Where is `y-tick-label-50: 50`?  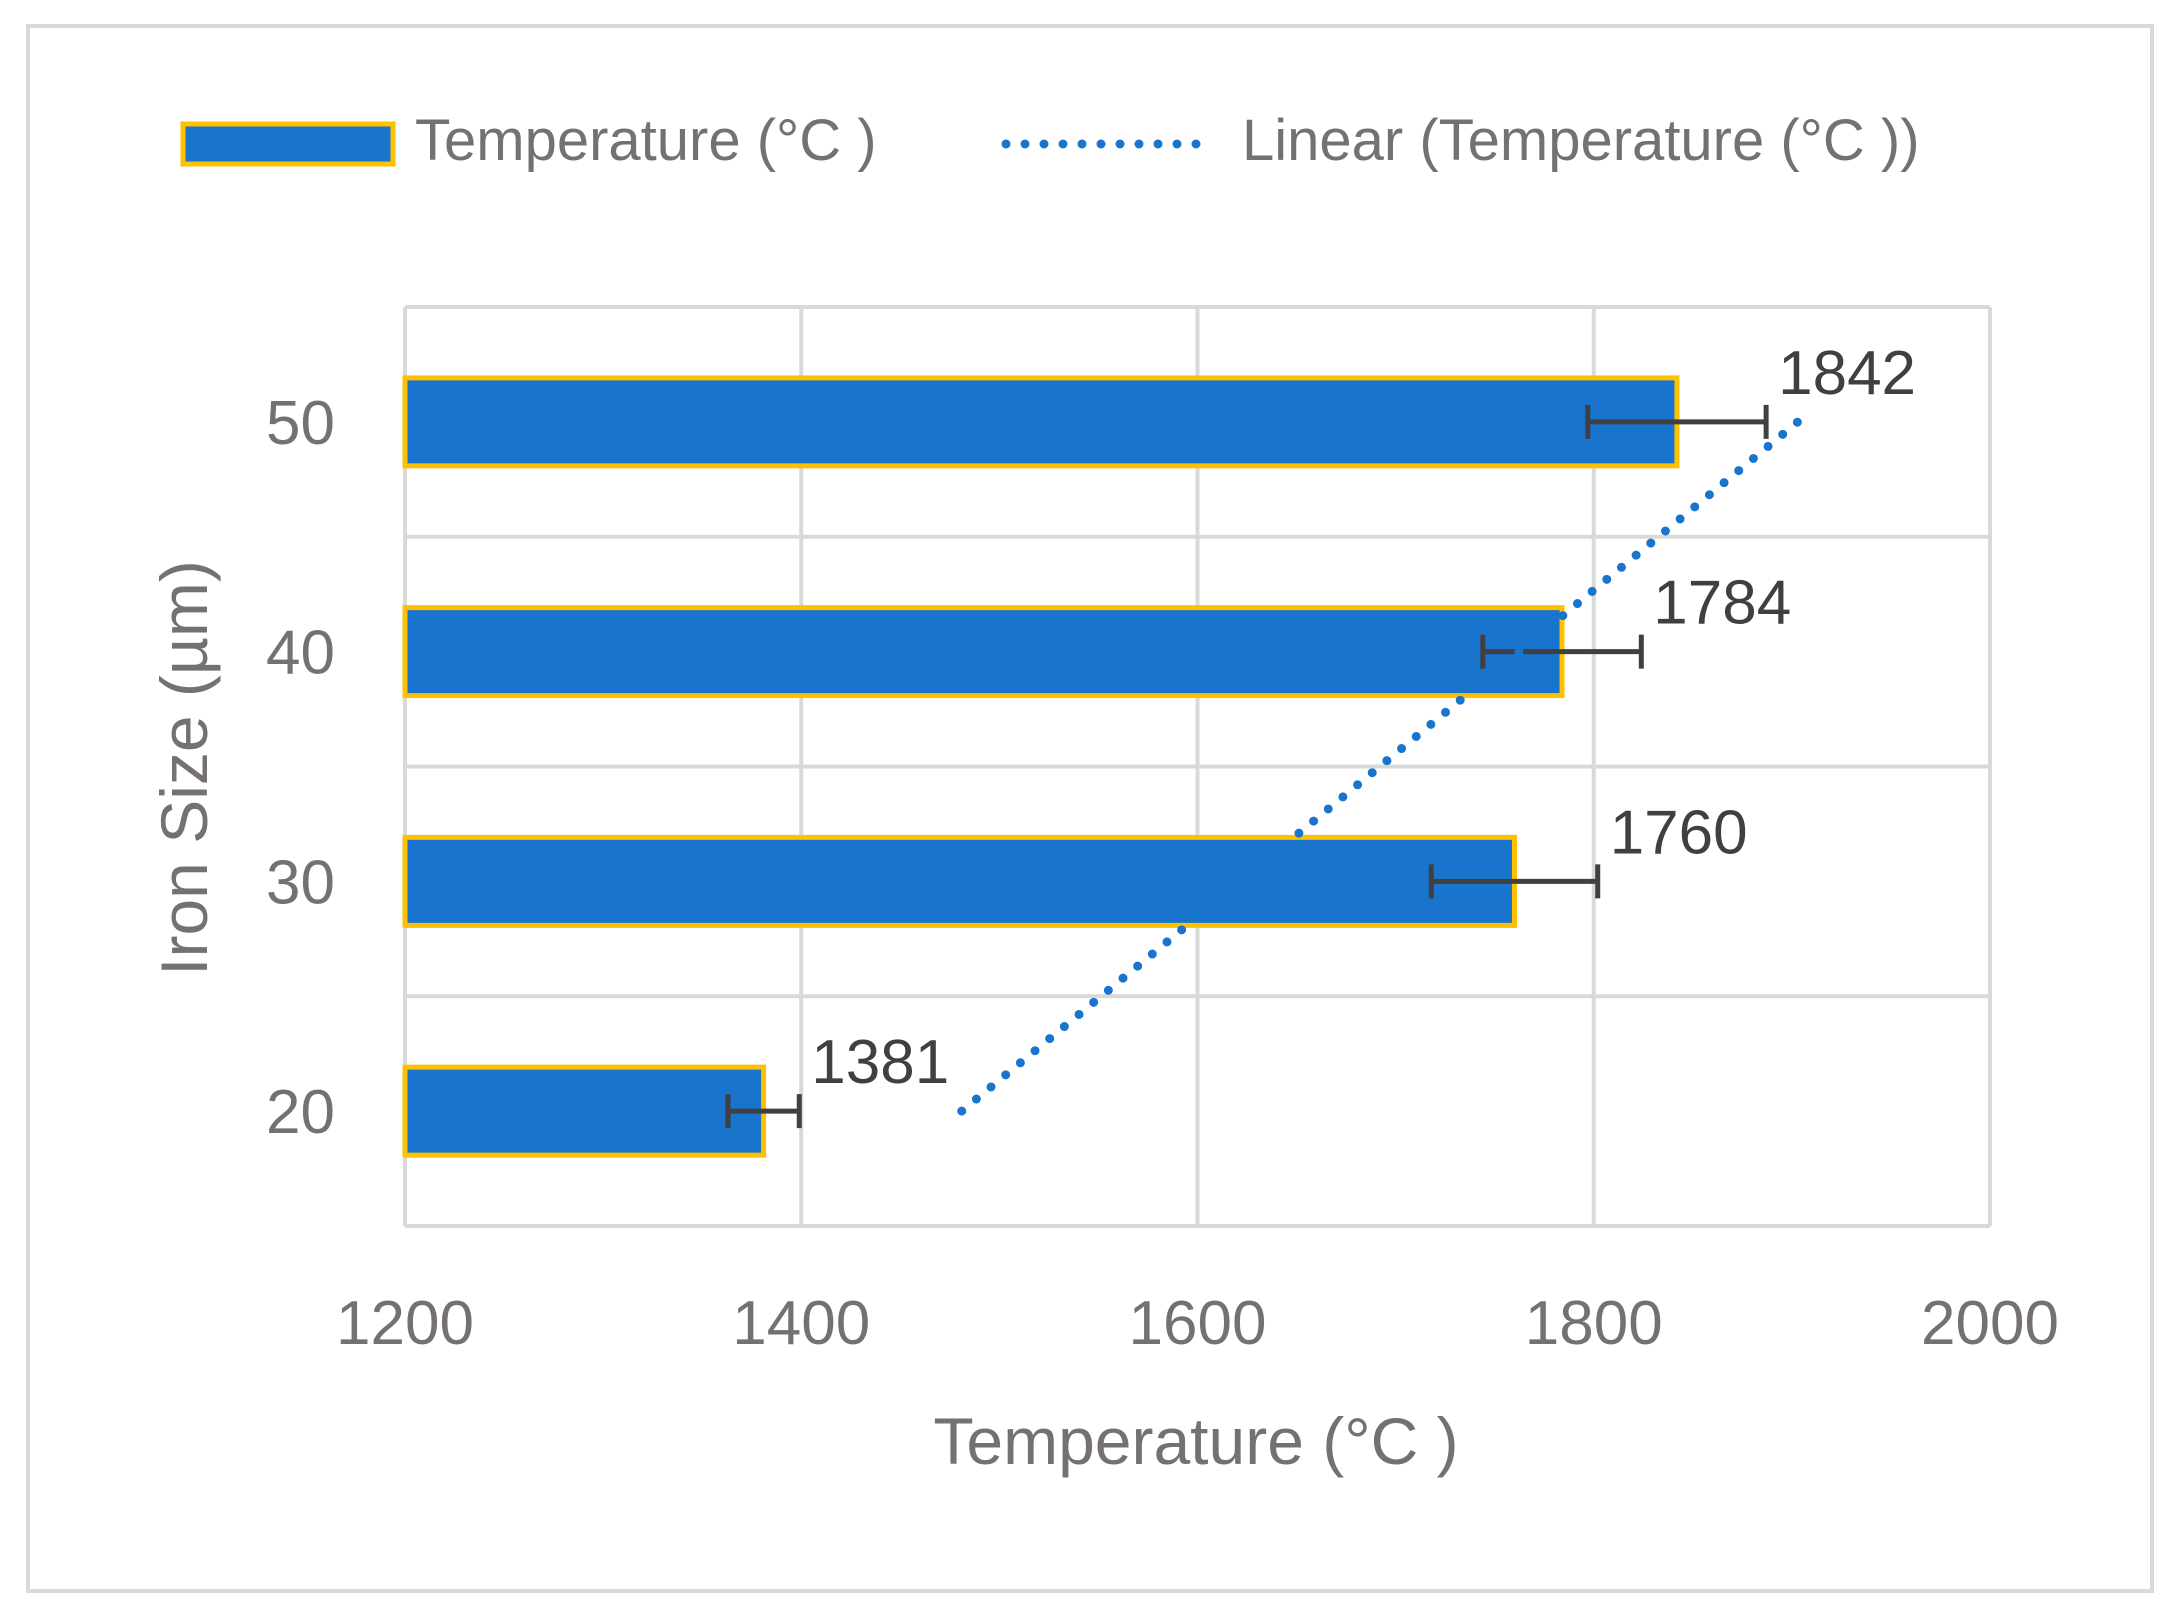 y-tick-label-50: 50 is located at coordinates (300, 423).